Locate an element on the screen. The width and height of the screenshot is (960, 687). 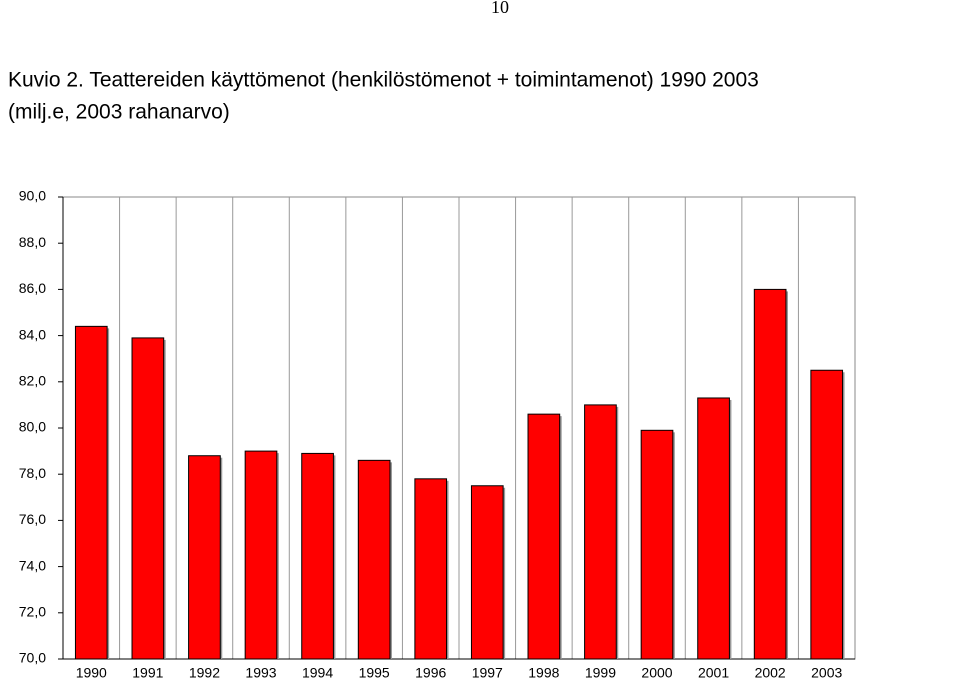
x-tick-label: 1997 is located at coordinates (487, 673).